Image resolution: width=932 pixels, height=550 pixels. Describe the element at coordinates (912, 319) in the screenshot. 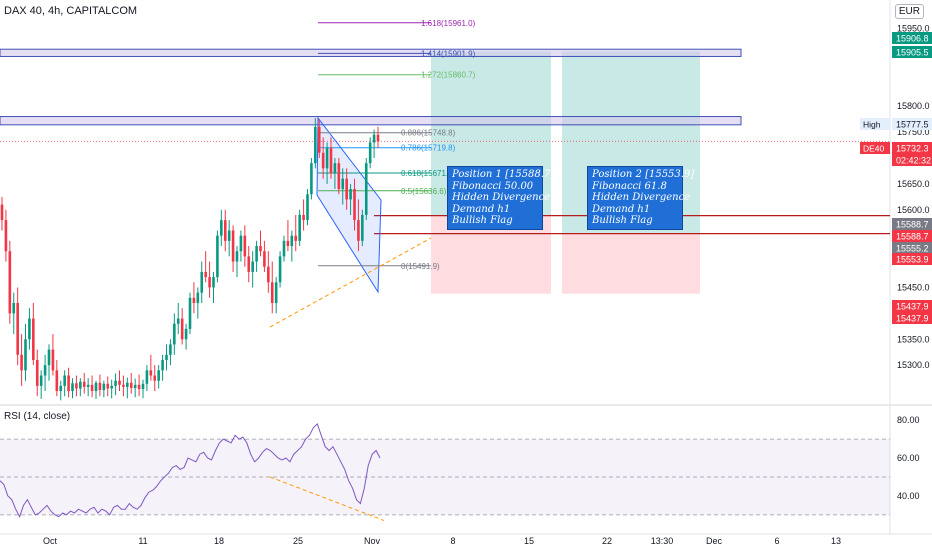

I see `price-label: 15437.9` at that location.